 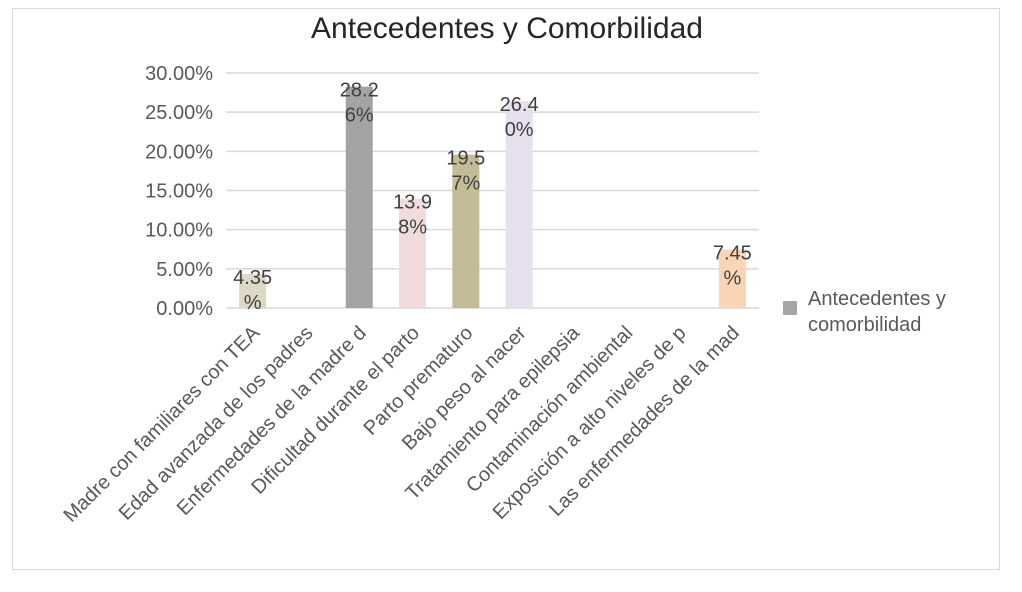 I want to click on data-label: 28.2, so click(x=359, y=91).